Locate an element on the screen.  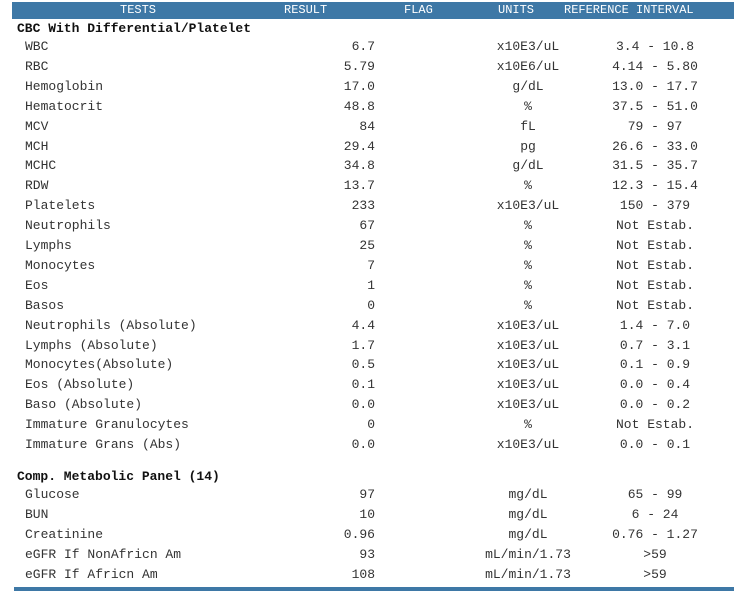
test-name: RBC is located at coordinates (37, 66).